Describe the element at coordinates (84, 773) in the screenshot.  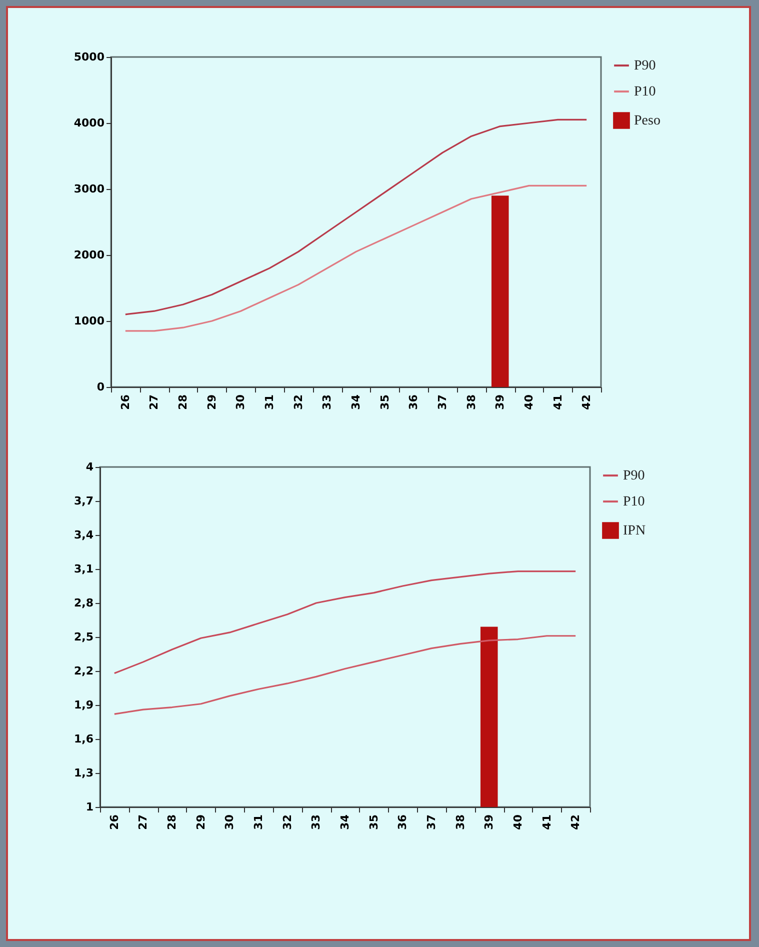
I see `y-tick-label: 1,3` at that location.